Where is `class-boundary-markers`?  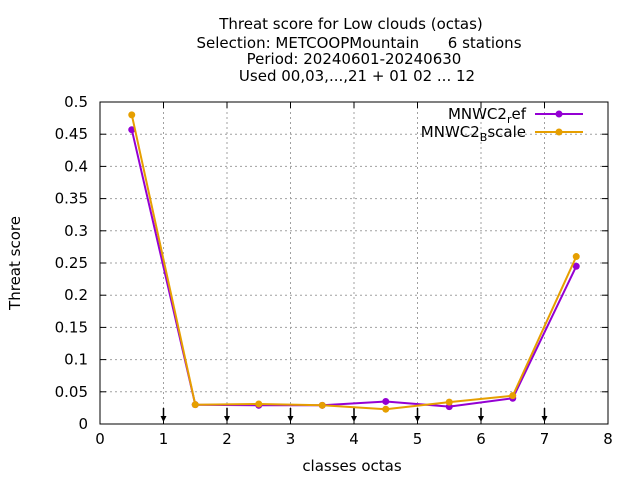
class-boundary-markers is located at coordinates (354, 415).